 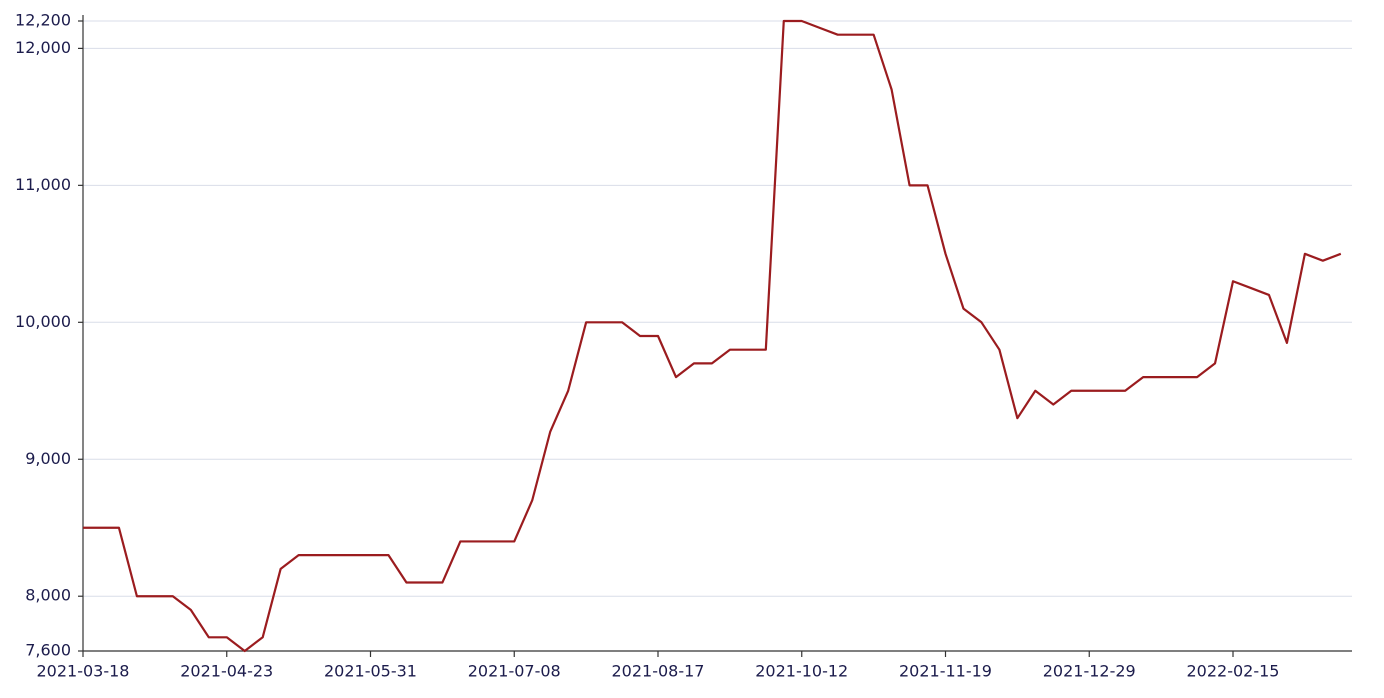 I want to click on y-tick-label: 12,000, so click(x=43, y=47).